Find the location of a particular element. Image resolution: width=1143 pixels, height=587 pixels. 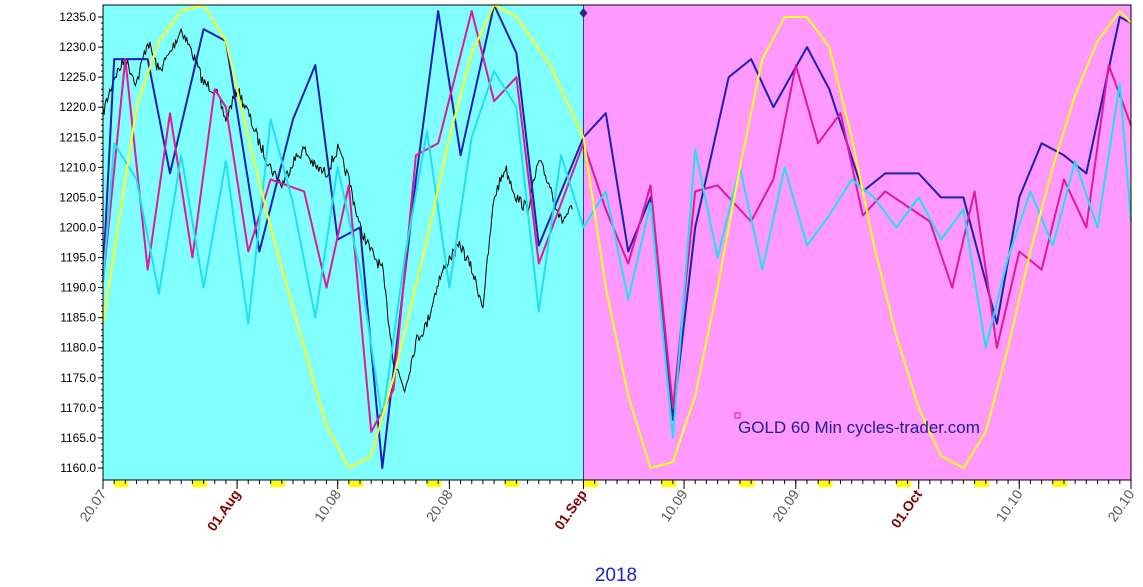

y-tick-label: 1165.0 is located at coordinates (78, 438).